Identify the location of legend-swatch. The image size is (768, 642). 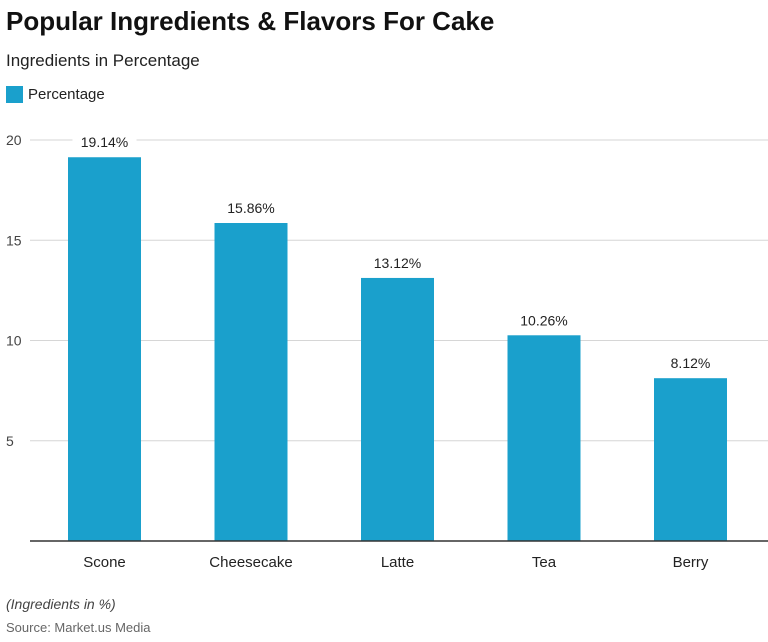
(14, 94).